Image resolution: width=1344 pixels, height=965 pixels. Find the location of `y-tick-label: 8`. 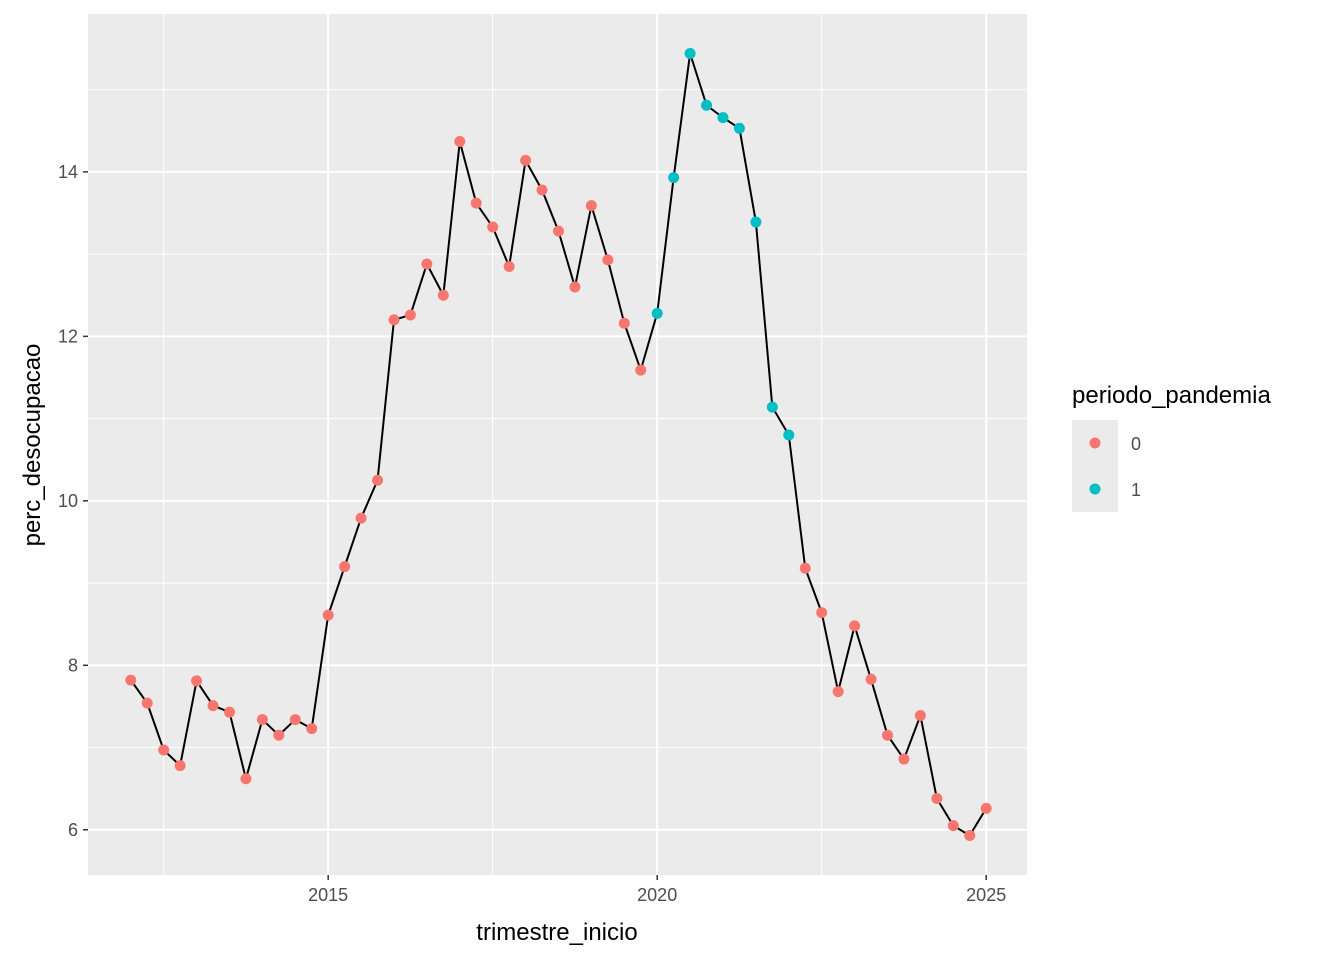

y-tick-label: 8 is located at coordinates (73, 665).